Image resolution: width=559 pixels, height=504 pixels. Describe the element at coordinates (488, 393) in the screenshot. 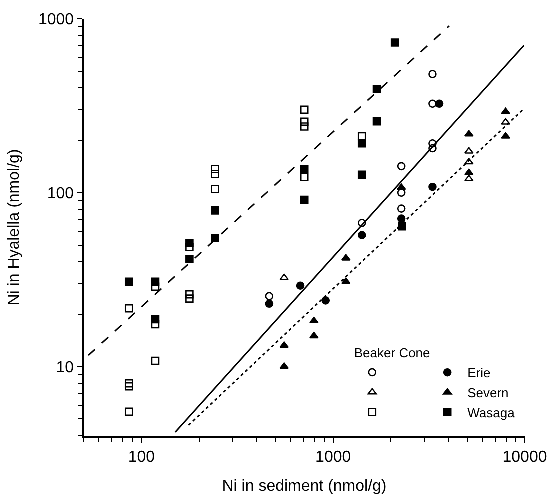

I see `legend-label: Severn` at that location.